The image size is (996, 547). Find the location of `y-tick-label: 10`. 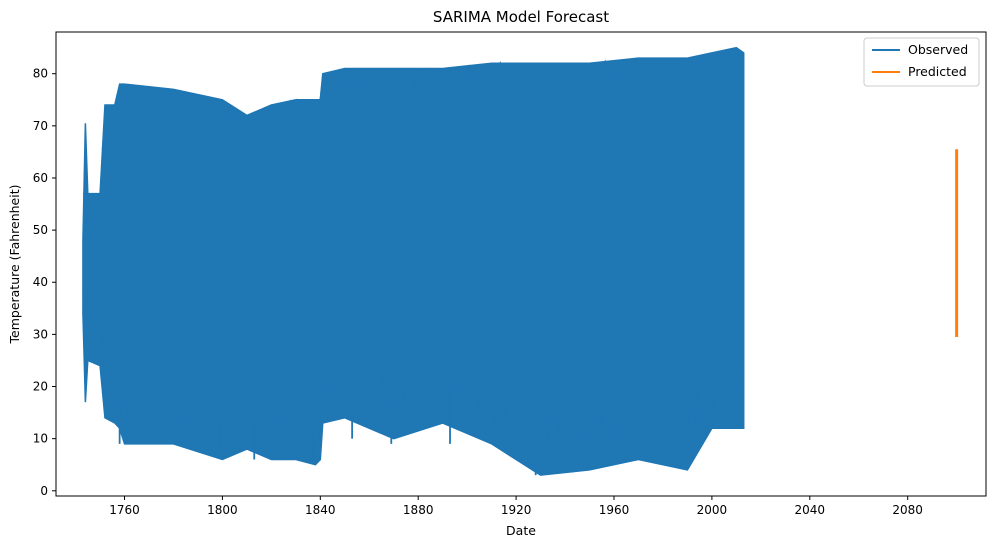

y-tick-label: 10 is located at coordinates (40, 439).